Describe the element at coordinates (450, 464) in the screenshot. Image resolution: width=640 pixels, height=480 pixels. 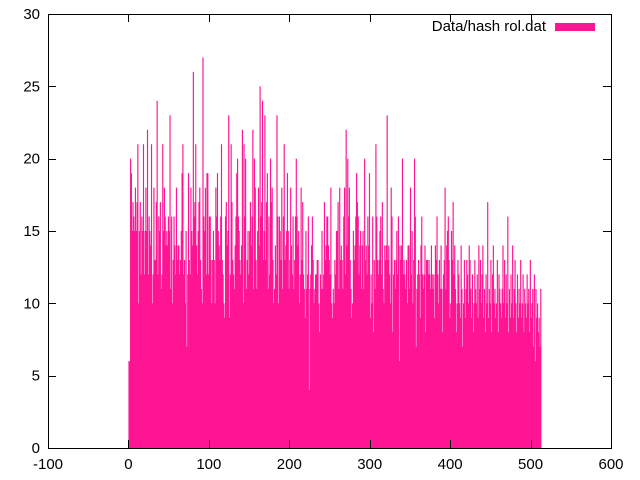
I see `x-tick-label: 400` at that location.